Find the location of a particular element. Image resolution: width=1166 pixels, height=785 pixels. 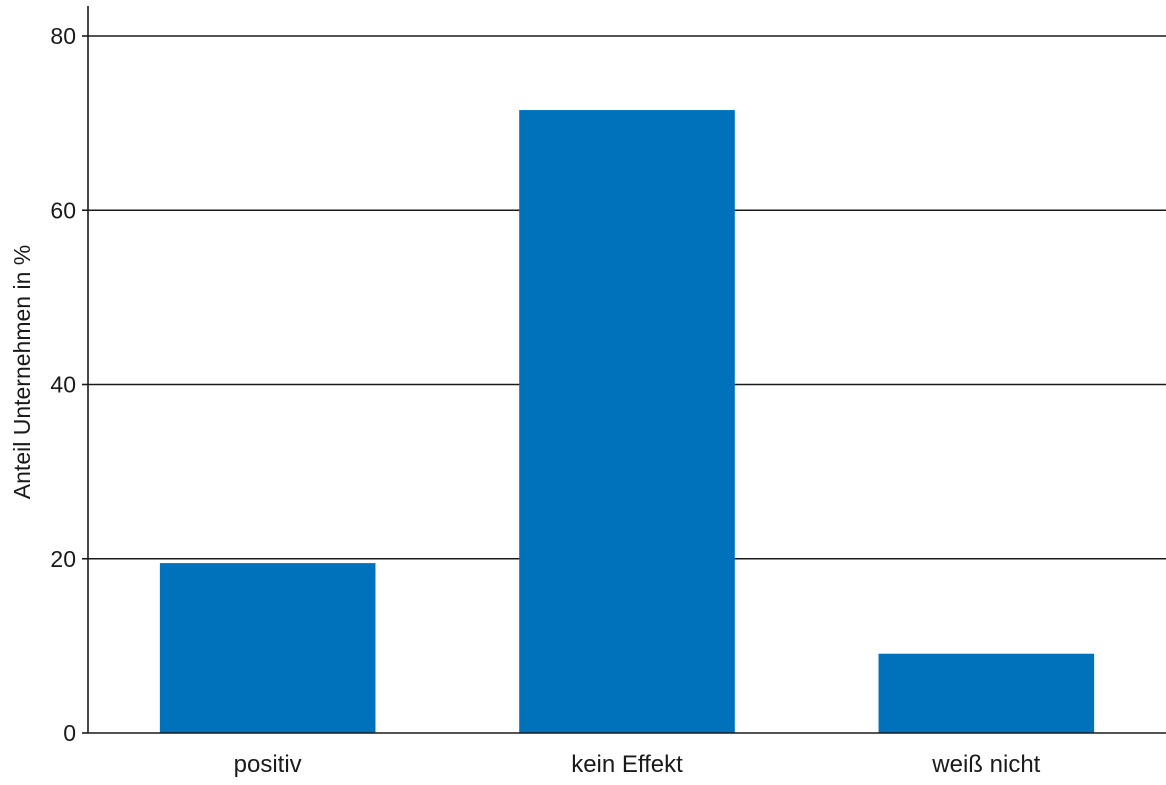

y-tick-label-0: 0 is located at coordinates (69, 733).